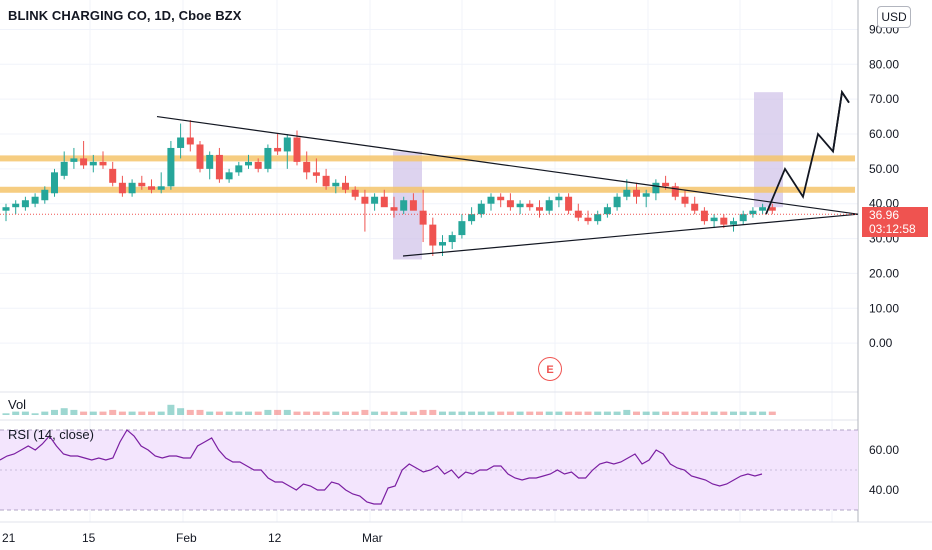 This screenshot has height=550, width=932. I want to click on bar-countdown: 03:12:58, so click(892, 229).